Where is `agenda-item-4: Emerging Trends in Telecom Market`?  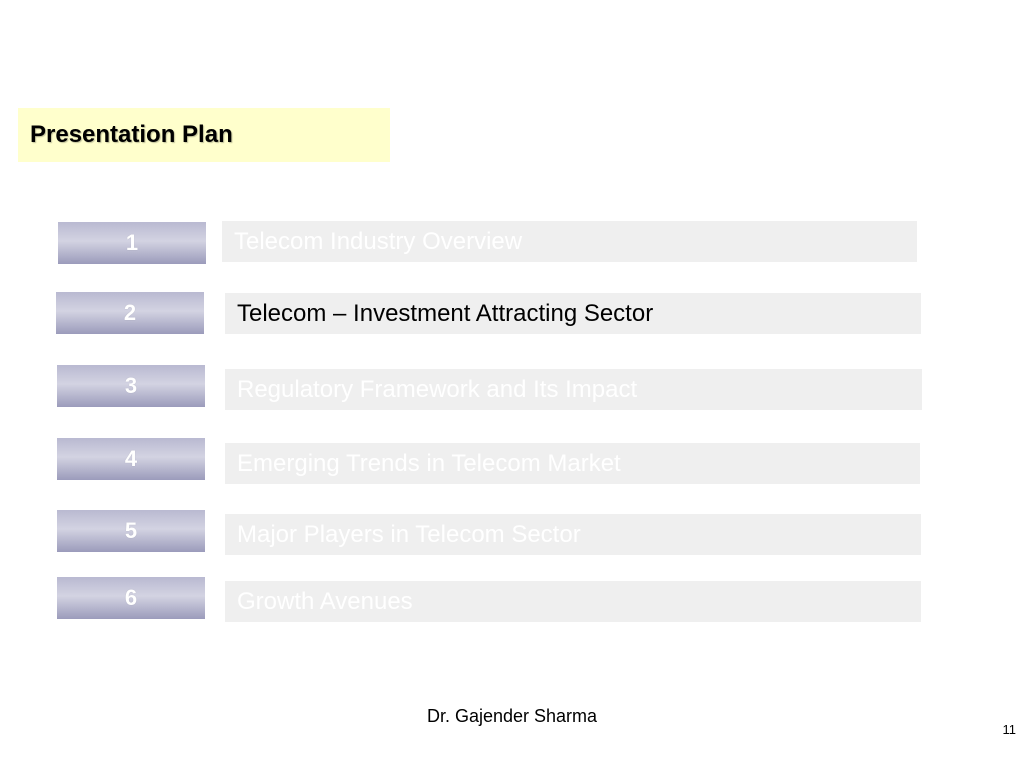
agenda-item-4: Emerging Trends in Telecom Market is located at coordinates (572, 463).